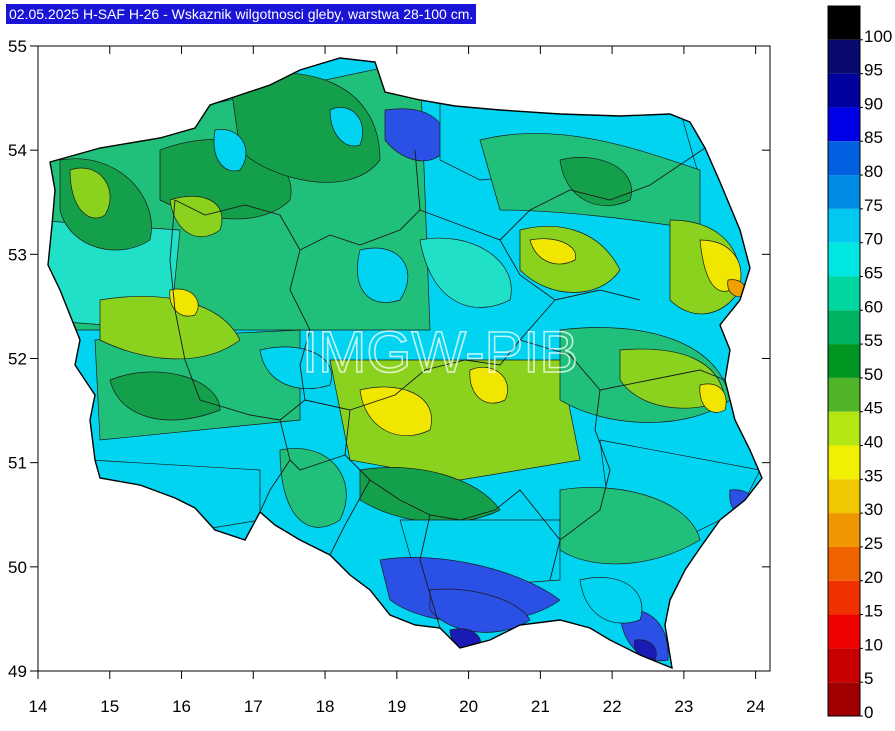 The width and height of the screenshot is (895, 731). Describe the element at coordinates (17, 463) in the screenshot. I see `y-tick-label: 51` at that location.